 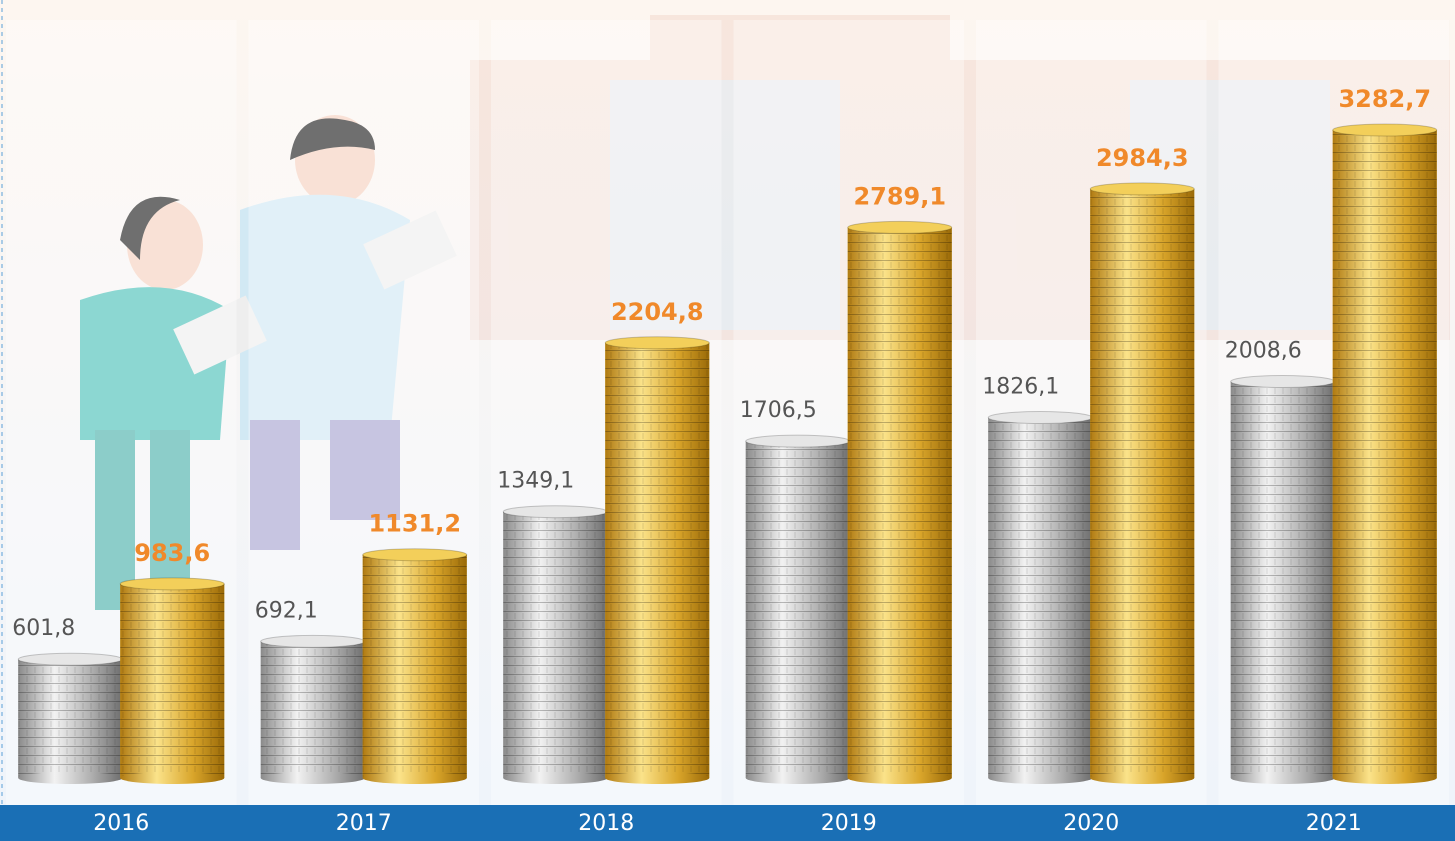 What do you see at coordinates (1334, 823) in the screenshot?
I see `x-tick-label: 2021` at bounding box center [1334, 823].